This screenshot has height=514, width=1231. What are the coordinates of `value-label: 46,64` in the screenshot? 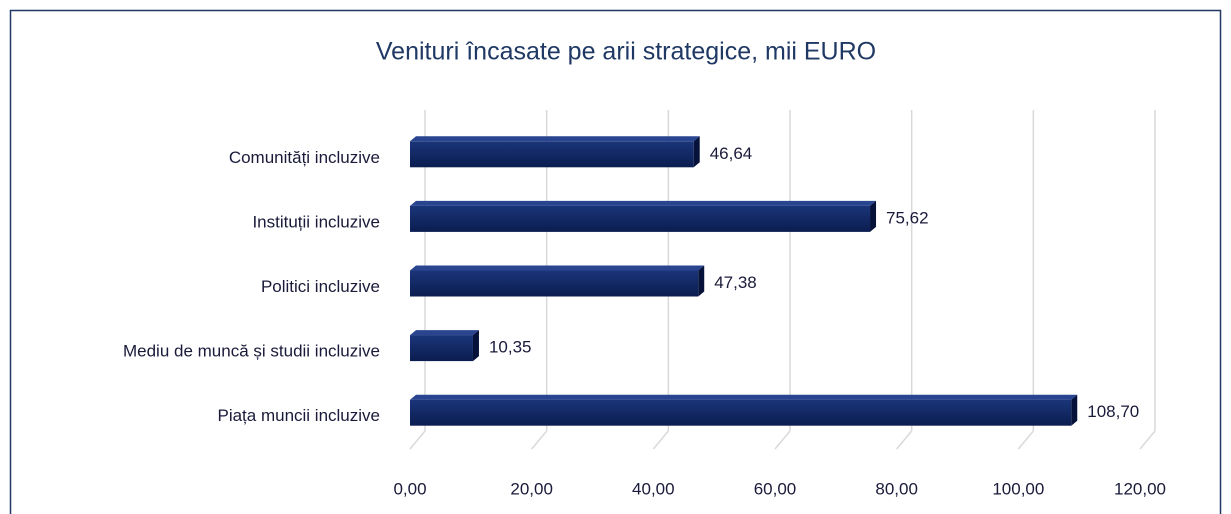 It's located at (731, 153).